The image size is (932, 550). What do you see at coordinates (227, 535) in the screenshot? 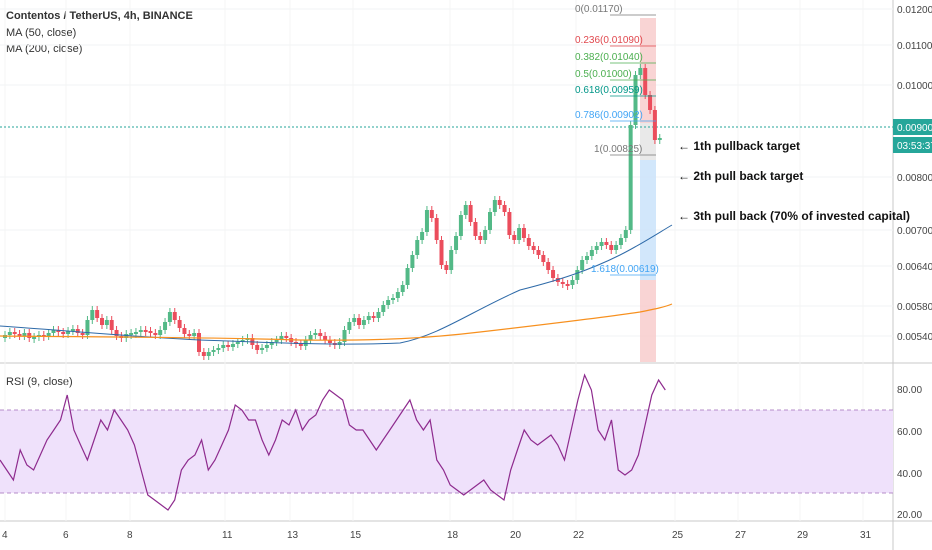
I see `date-axis-label: 11` at bounding box center [227, 535].